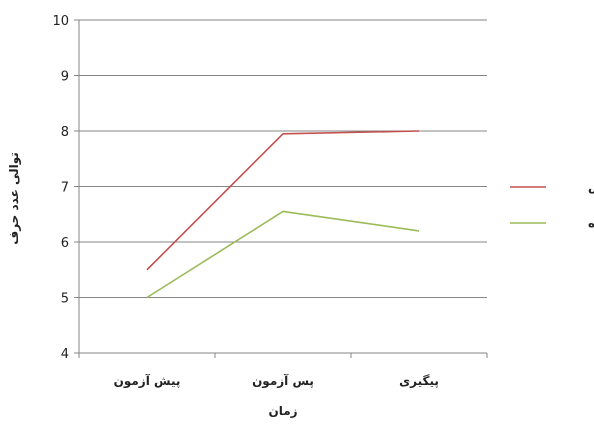 The height and width of the screenshot is (429, 594). What do you see at coordinates (65, 354) in the screenshot?
I see `y-tick-label: 4` at bounding box center [65, 354].